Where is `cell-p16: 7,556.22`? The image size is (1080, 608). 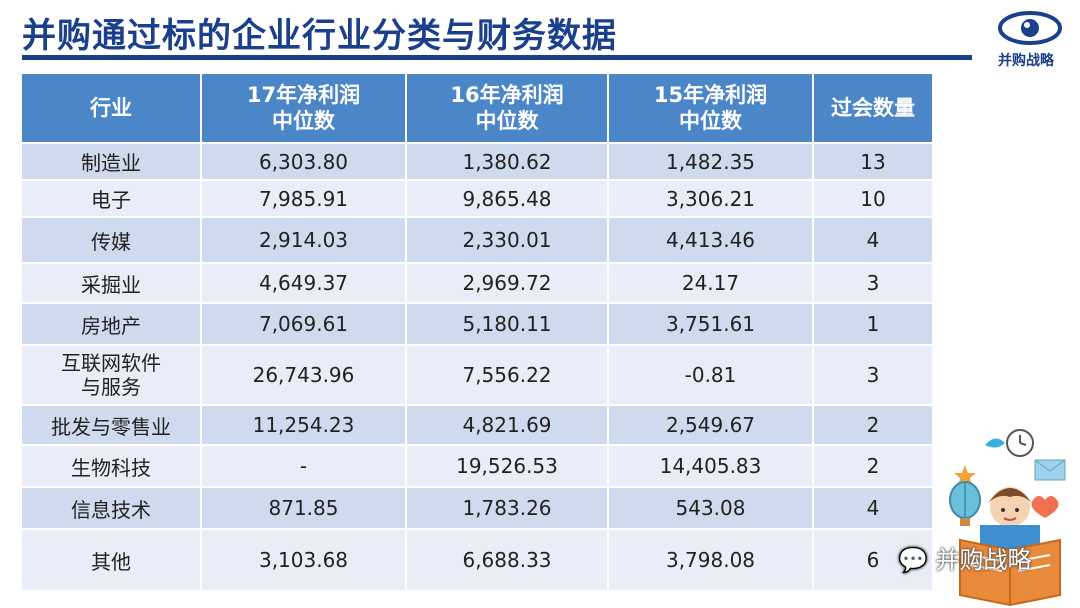
cell-p16: 7,556.22 is located at coordinates (508, 374).